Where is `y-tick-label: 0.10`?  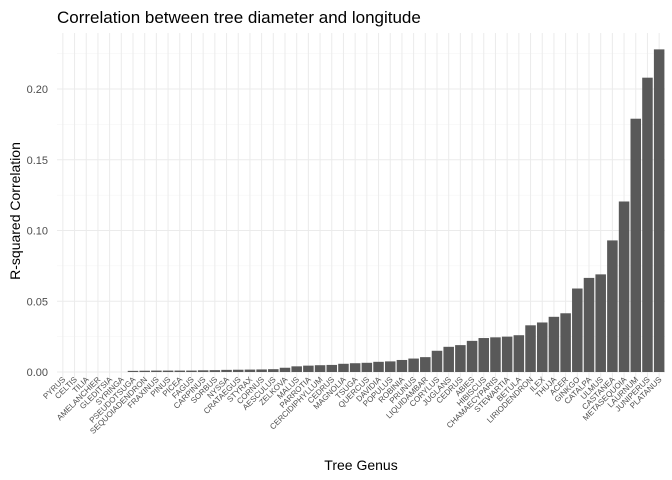
y-tick-label: 0.10 is located at coordinates (37, 232).